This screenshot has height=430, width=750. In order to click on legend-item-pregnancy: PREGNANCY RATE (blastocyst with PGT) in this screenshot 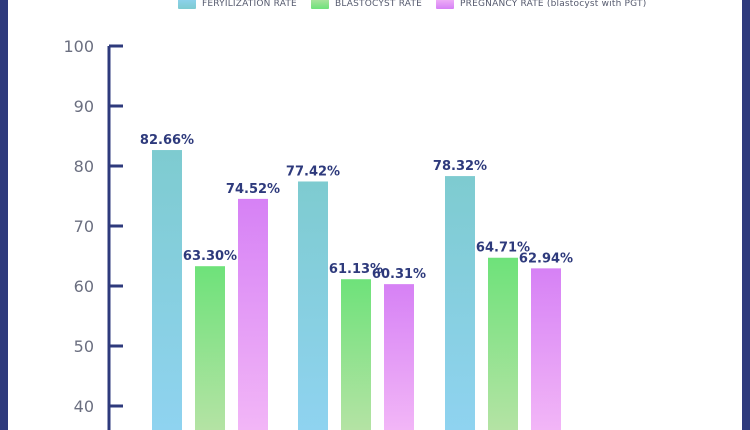, I will do `click(541, 4)`.